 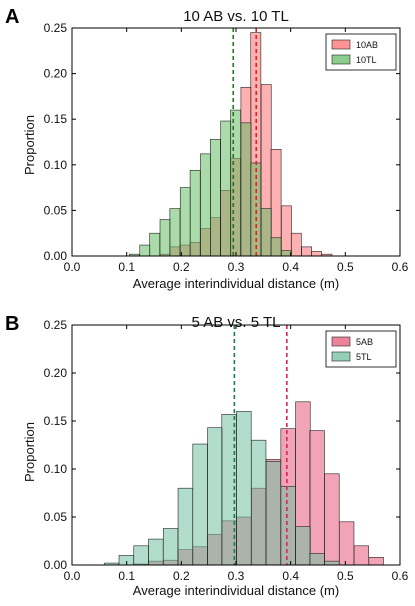 I want to click on legend-swatch-a-10ab, so click(x=341, y=44).